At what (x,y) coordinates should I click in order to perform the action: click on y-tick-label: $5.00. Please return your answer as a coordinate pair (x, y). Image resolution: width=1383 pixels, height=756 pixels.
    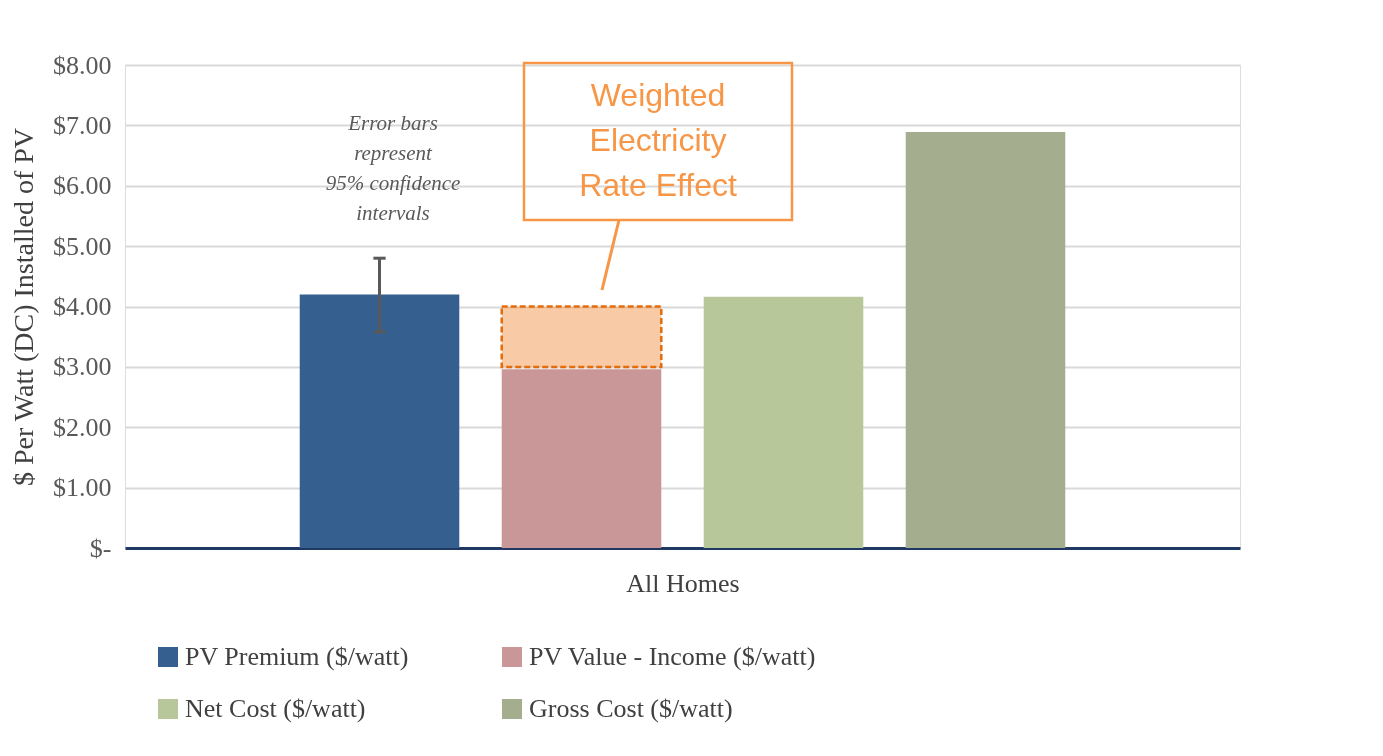
    Looking at the image, I should click on (82, 246).